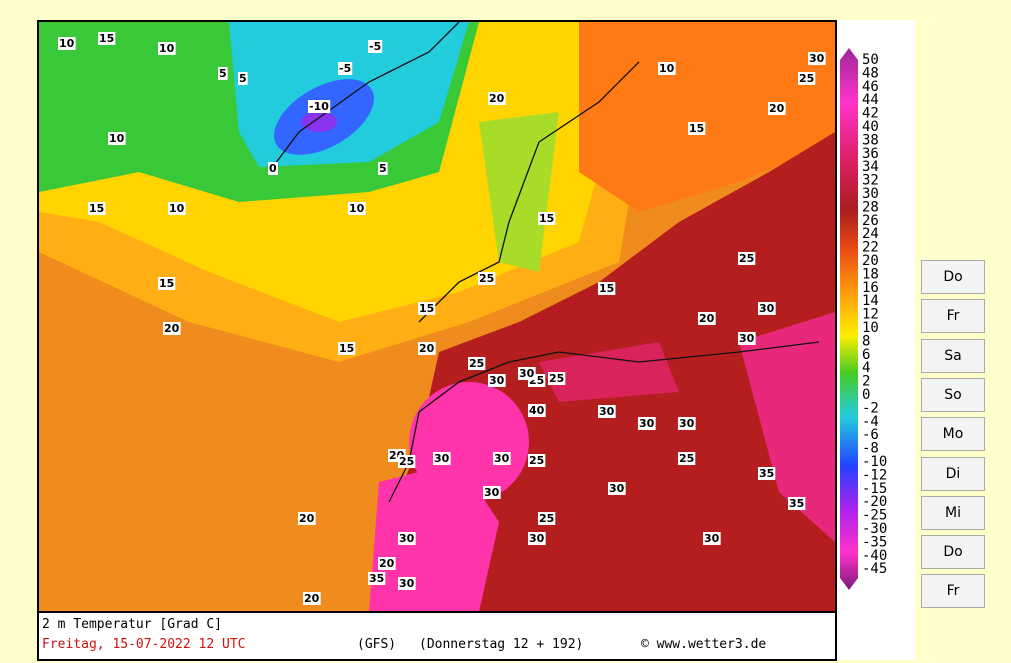  What do you see at coordinates (874, 556) in the screenshot?
I see `legend-label: -40` at bounding box center [874, 556].